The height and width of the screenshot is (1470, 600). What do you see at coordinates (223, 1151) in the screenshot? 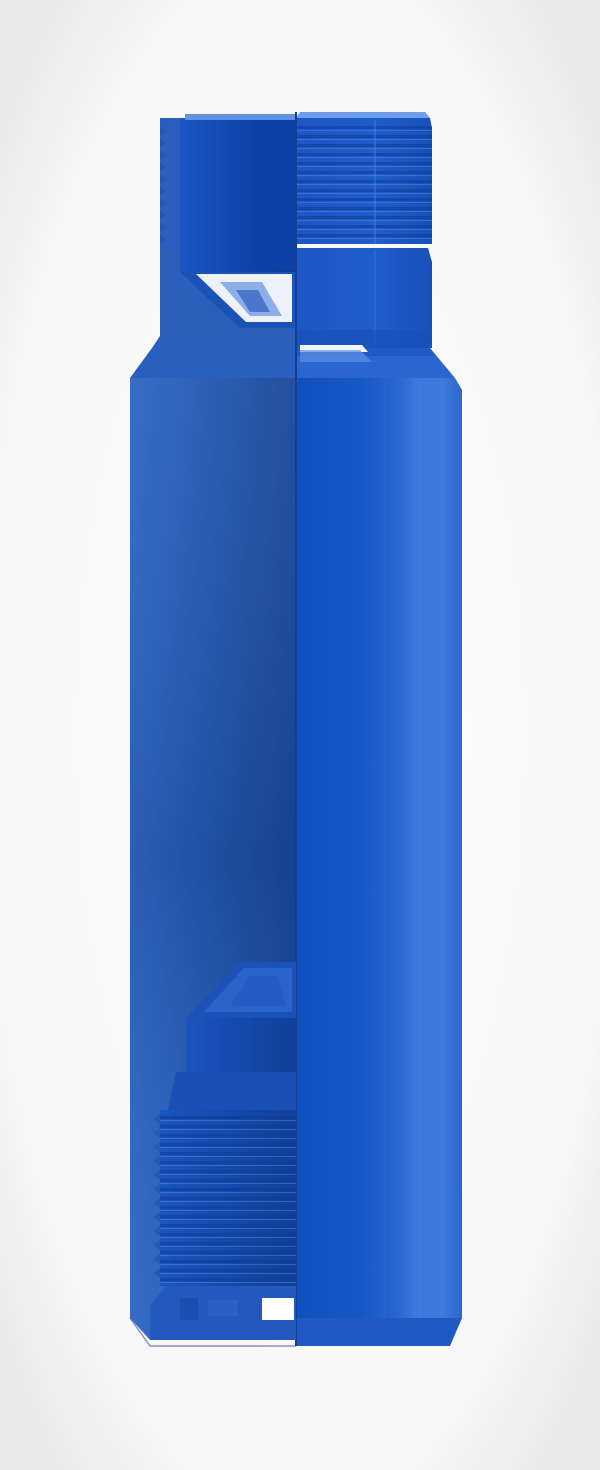
I see `lower-pin-section` at bounding box center [223, 1151].